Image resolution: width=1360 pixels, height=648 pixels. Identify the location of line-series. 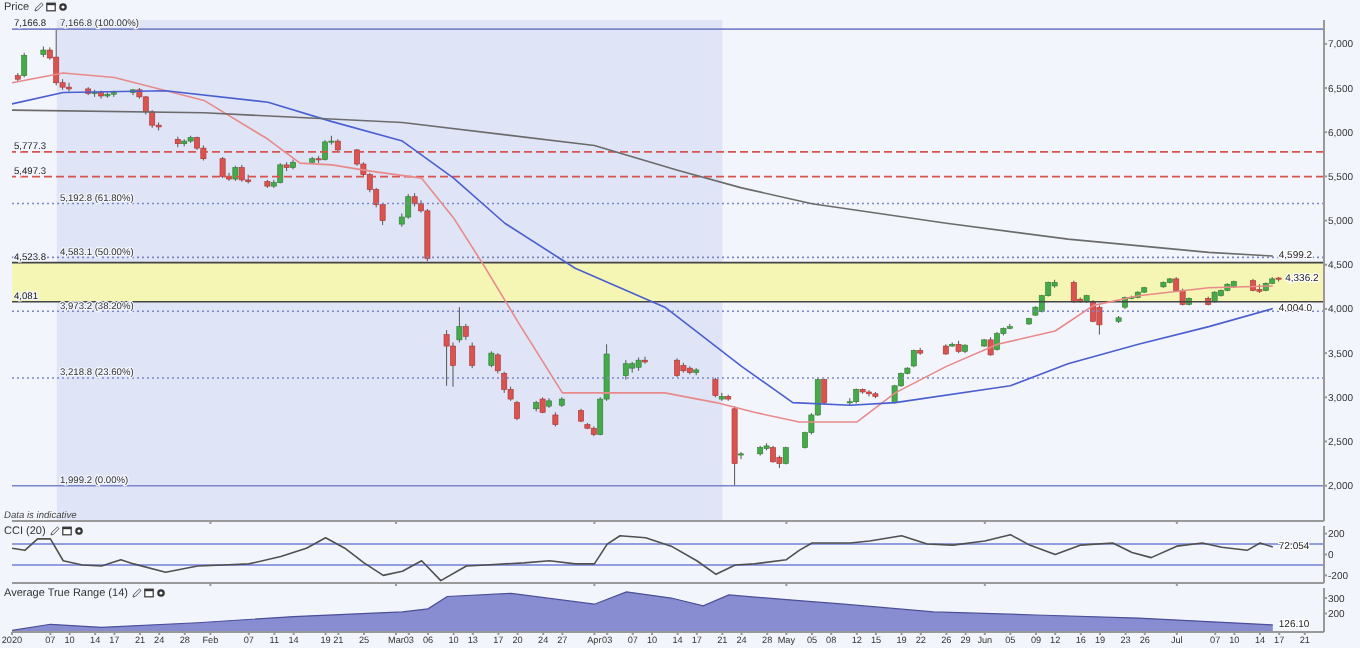
(643, 557).